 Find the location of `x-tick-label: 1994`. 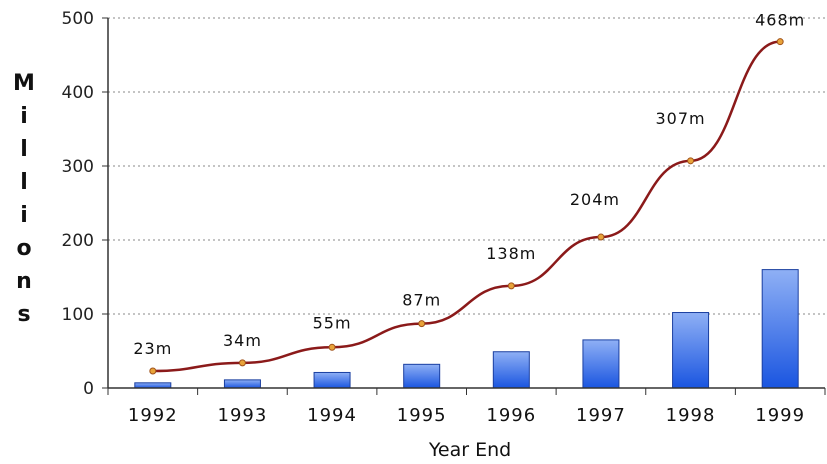

x-tick-label: 1994 is located at coordinates (332, 415).